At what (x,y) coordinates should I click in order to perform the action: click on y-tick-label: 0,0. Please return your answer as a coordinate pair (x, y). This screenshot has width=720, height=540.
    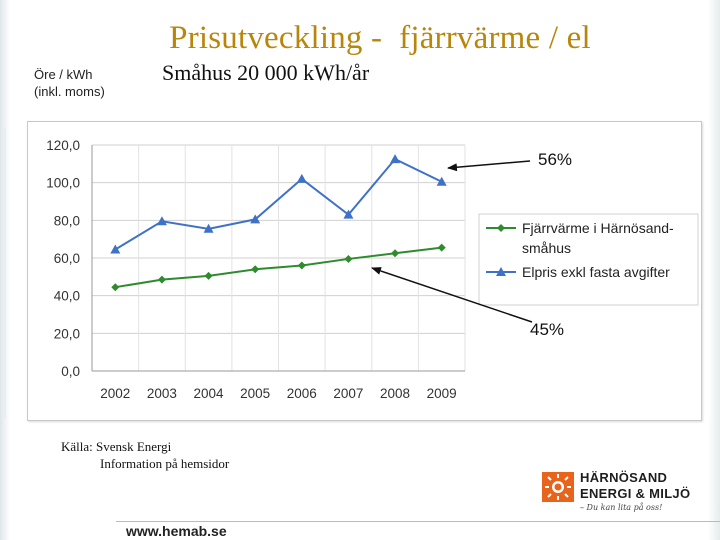
    Looking at the image, I should click on (70, 371).